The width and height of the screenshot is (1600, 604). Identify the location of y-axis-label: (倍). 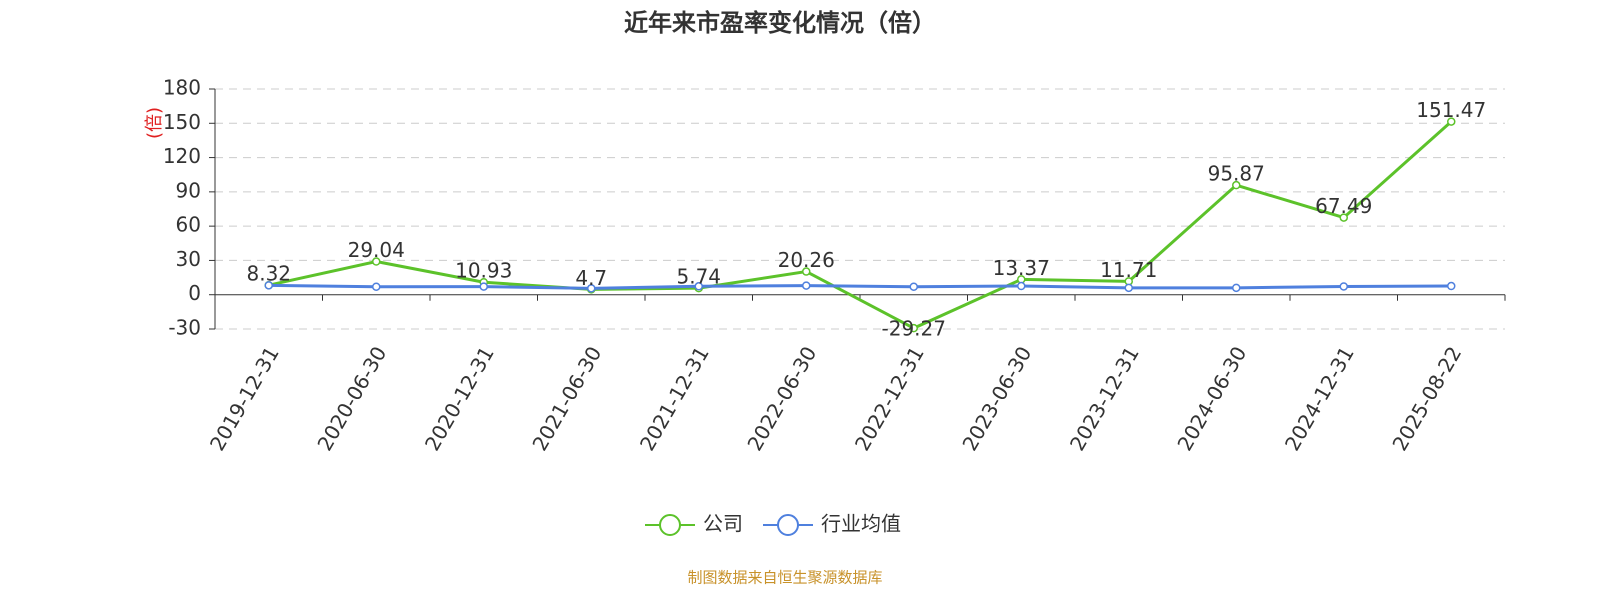
(154, 123).